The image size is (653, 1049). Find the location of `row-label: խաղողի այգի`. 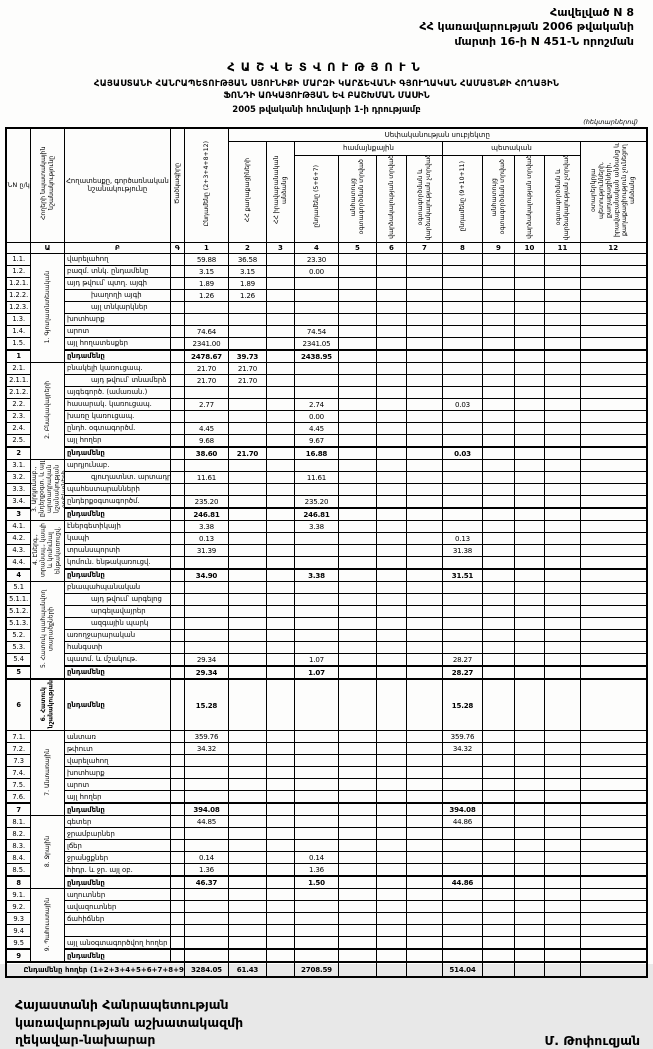

row-label: խաղողի այգի is located at coordinates (117, 295).